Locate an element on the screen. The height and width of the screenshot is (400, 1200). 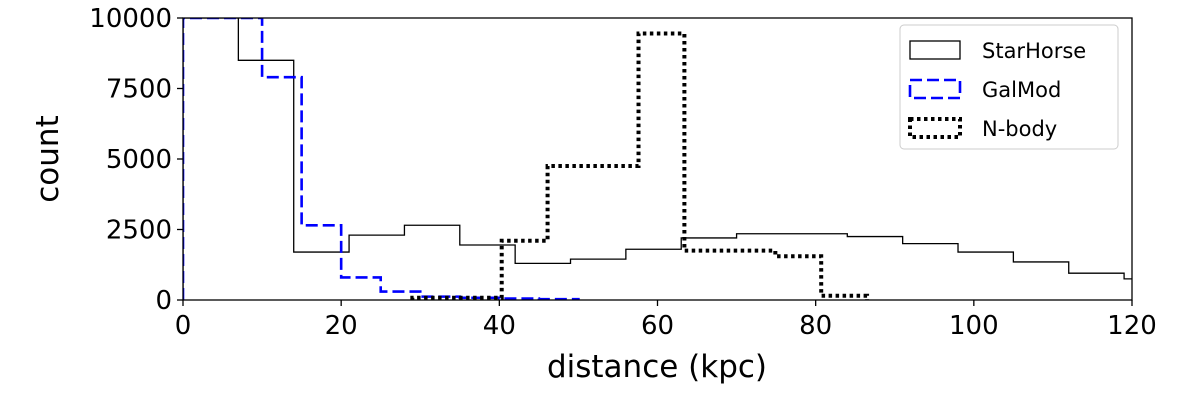
x-tick-label: 0 is located at coordinates (183, 326).